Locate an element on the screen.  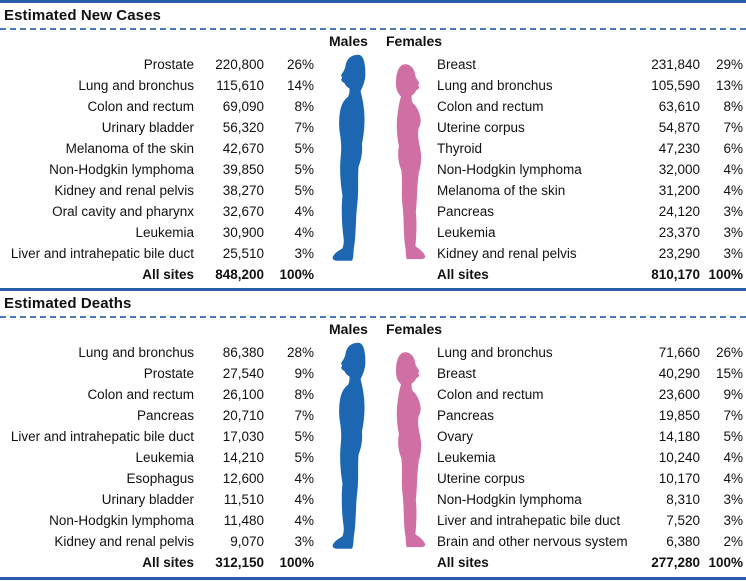
table-row: Melanoma of the skin 42,670 5% is located at coordinates (158, 148).